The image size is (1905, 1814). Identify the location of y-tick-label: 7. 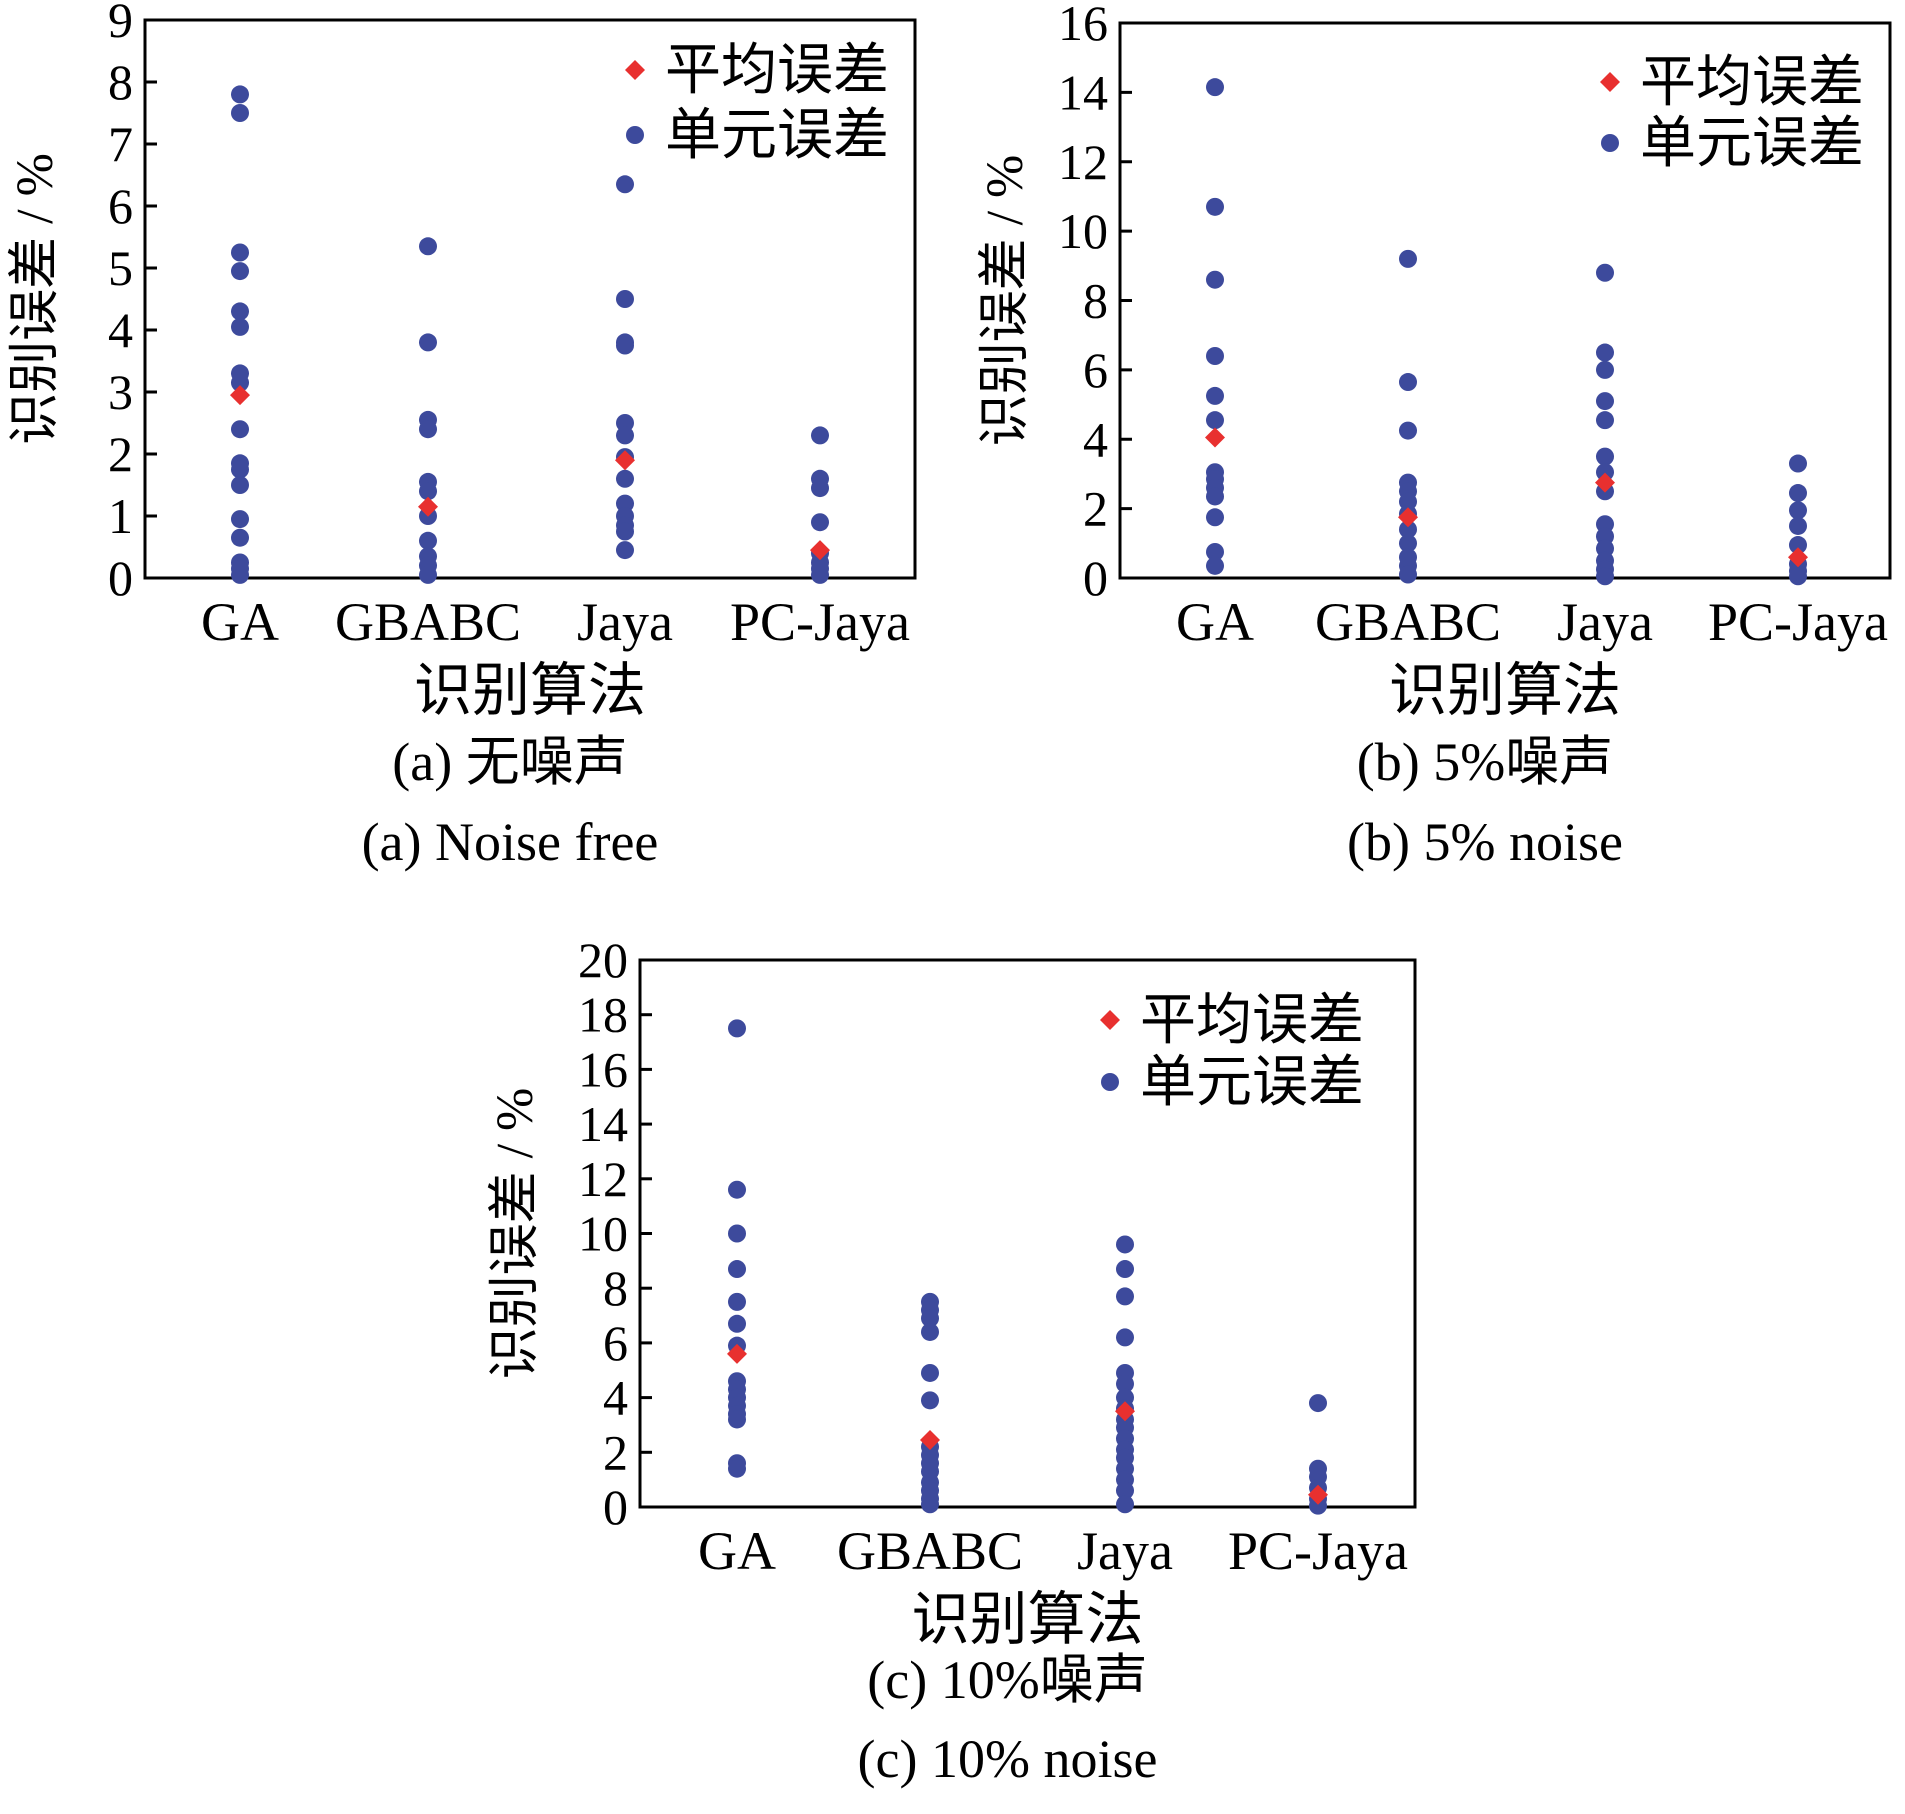
(120, 144).